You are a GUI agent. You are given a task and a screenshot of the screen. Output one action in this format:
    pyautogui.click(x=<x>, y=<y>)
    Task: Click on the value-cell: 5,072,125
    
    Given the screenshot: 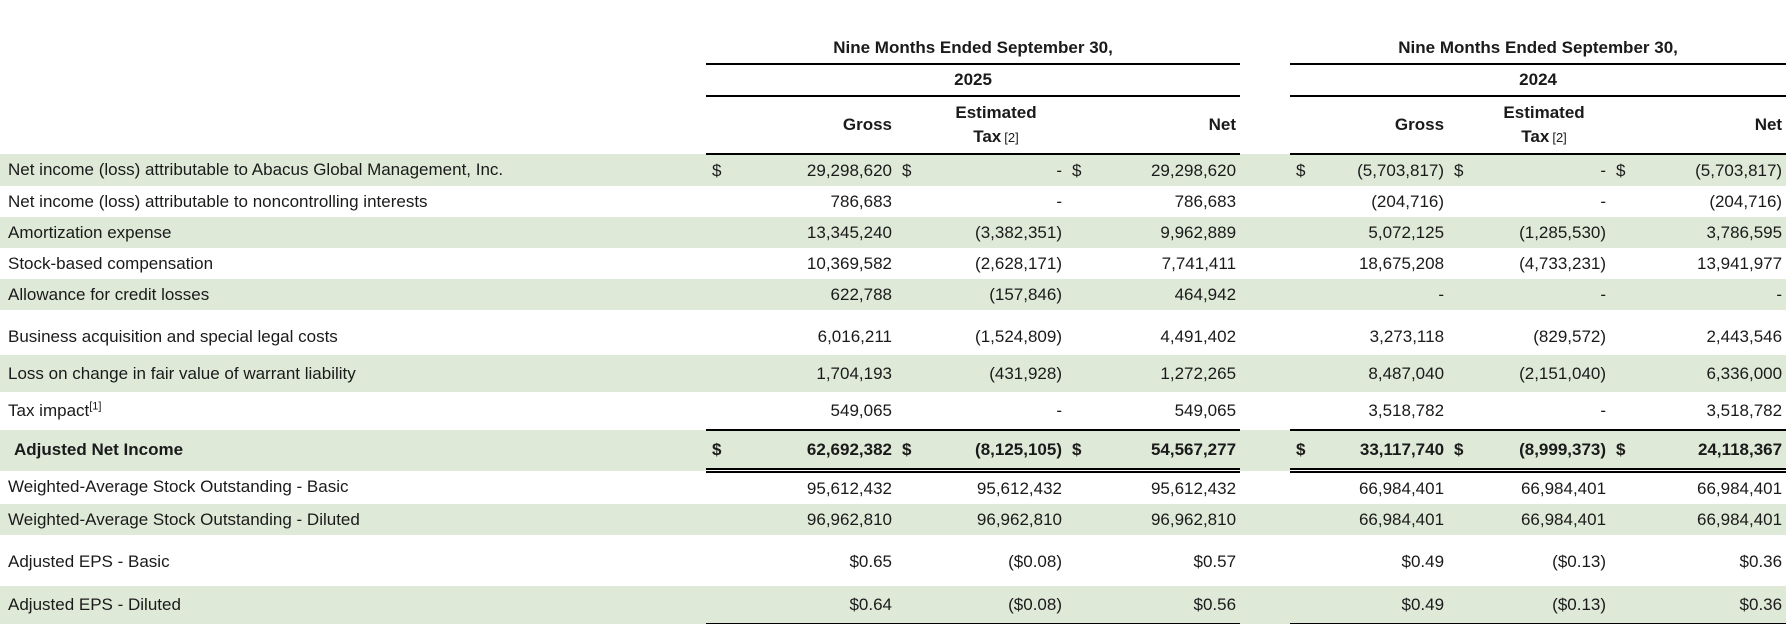 What is the action you would take?
    pyautogui.click(x=1406, y=232)
    